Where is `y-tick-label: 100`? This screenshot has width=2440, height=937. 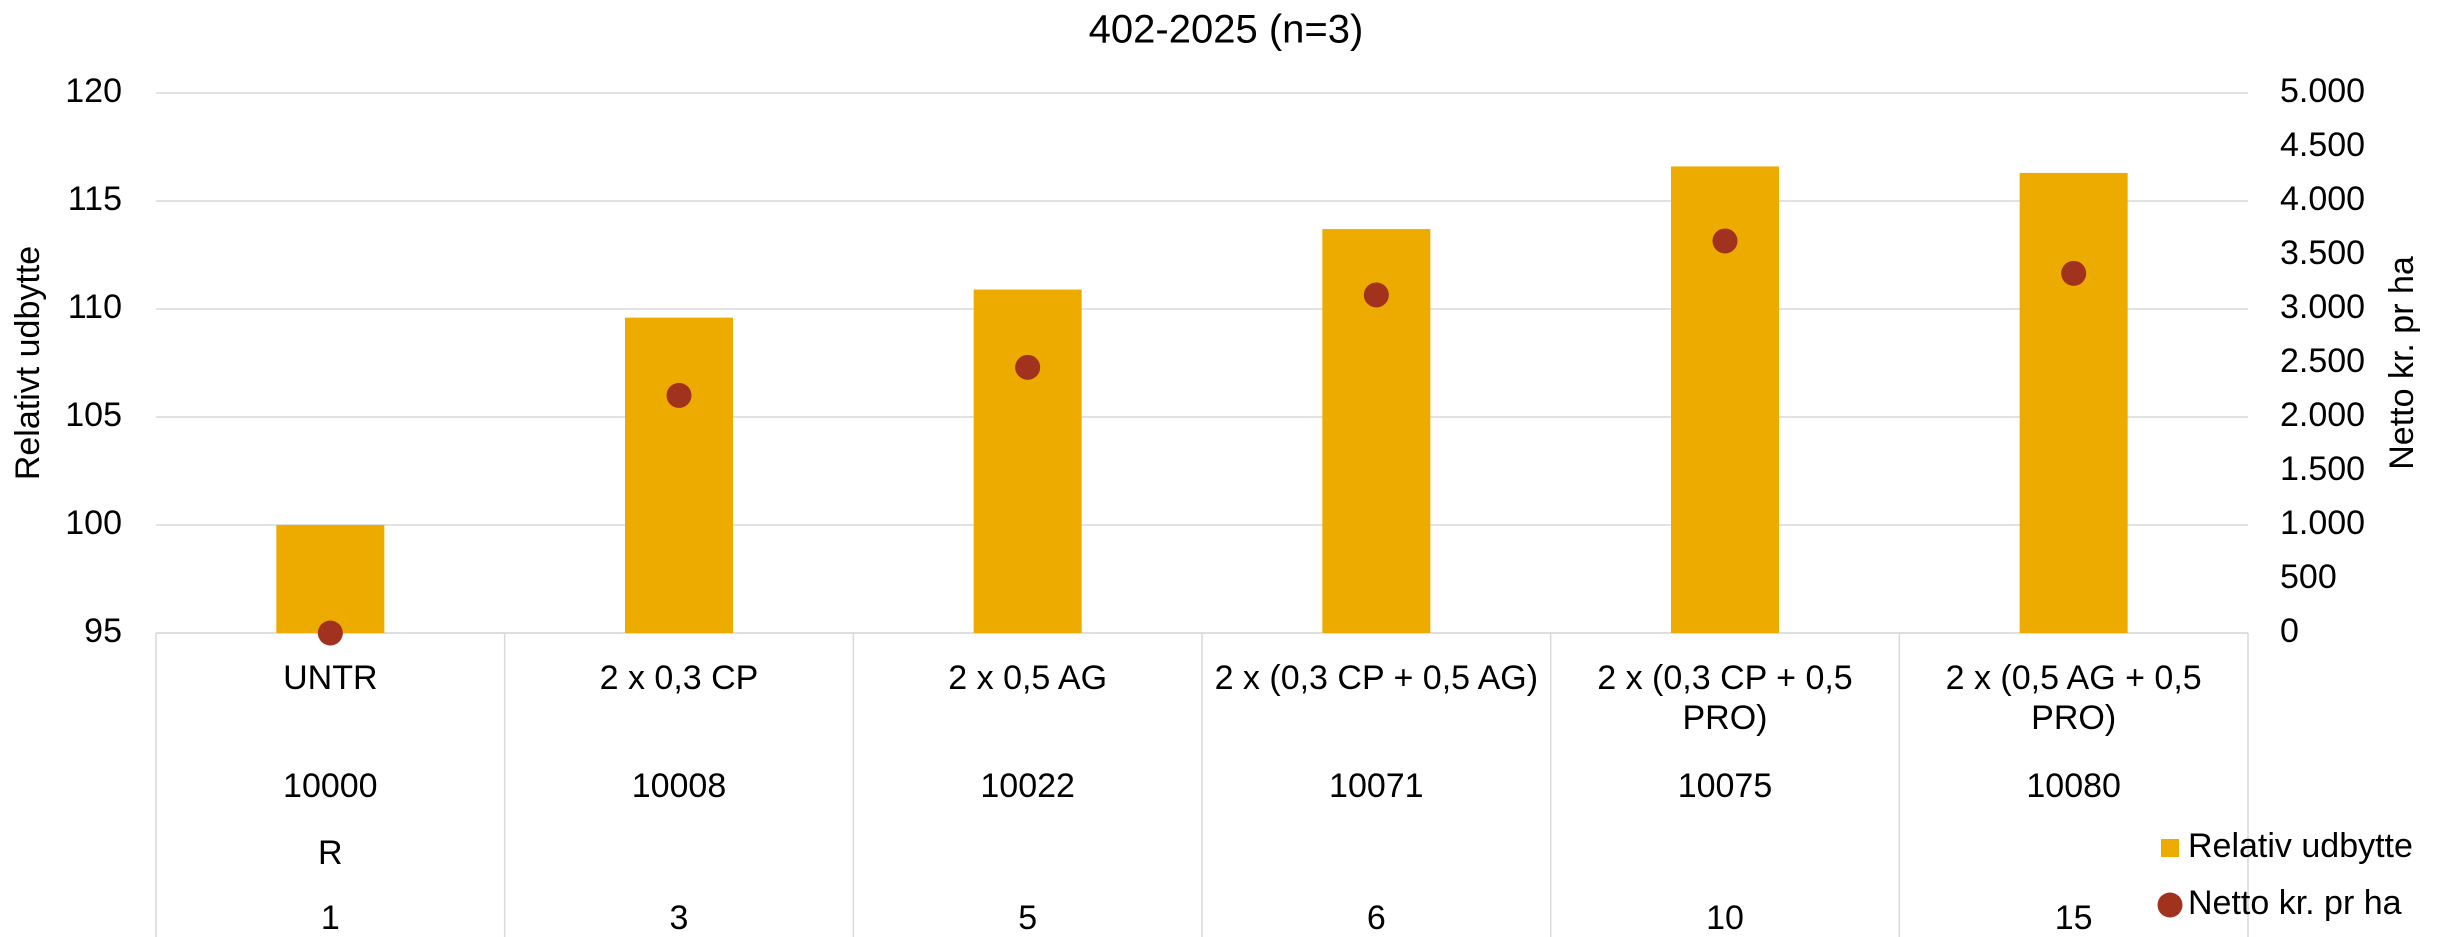 y-tick-label: 100 is located at coordinates (93, 523).